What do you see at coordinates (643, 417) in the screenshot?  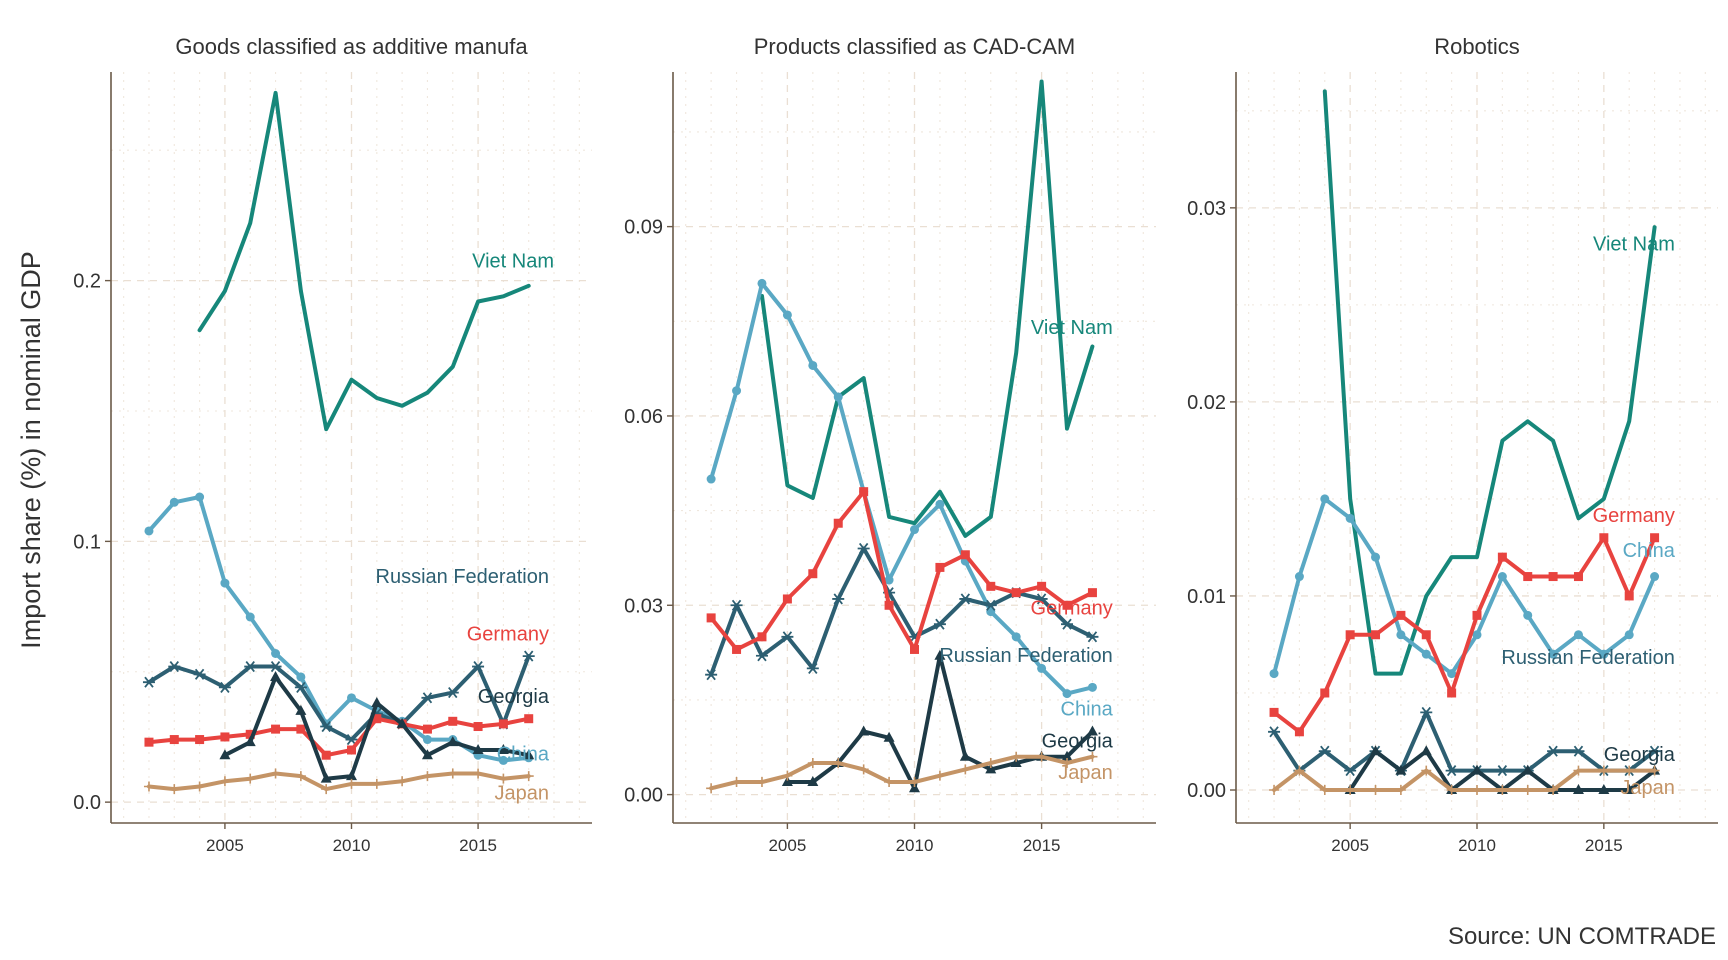 I see `y-tick-label: 0.06` at bounding box center [643, 417].